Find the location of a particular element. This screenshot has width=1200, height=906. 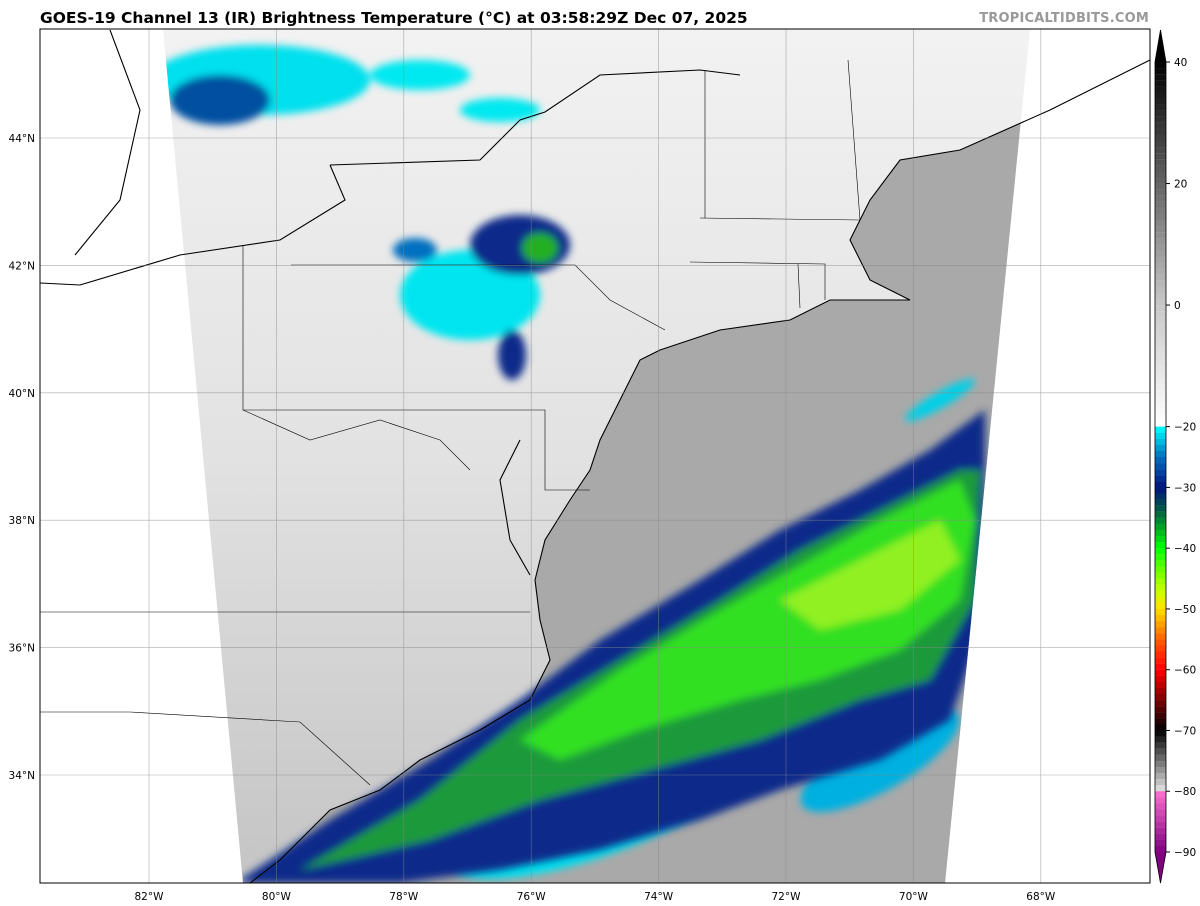

lat-label: 34°N is located at coordinates (22, 776).